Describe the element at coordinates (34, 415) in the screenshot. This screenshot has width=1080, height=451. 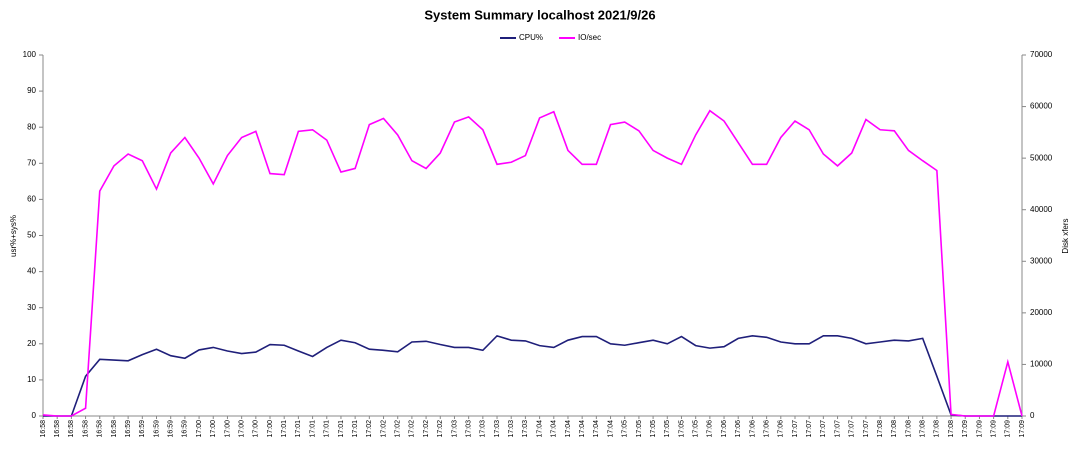
I see `y-tick-label: 0` at that location.